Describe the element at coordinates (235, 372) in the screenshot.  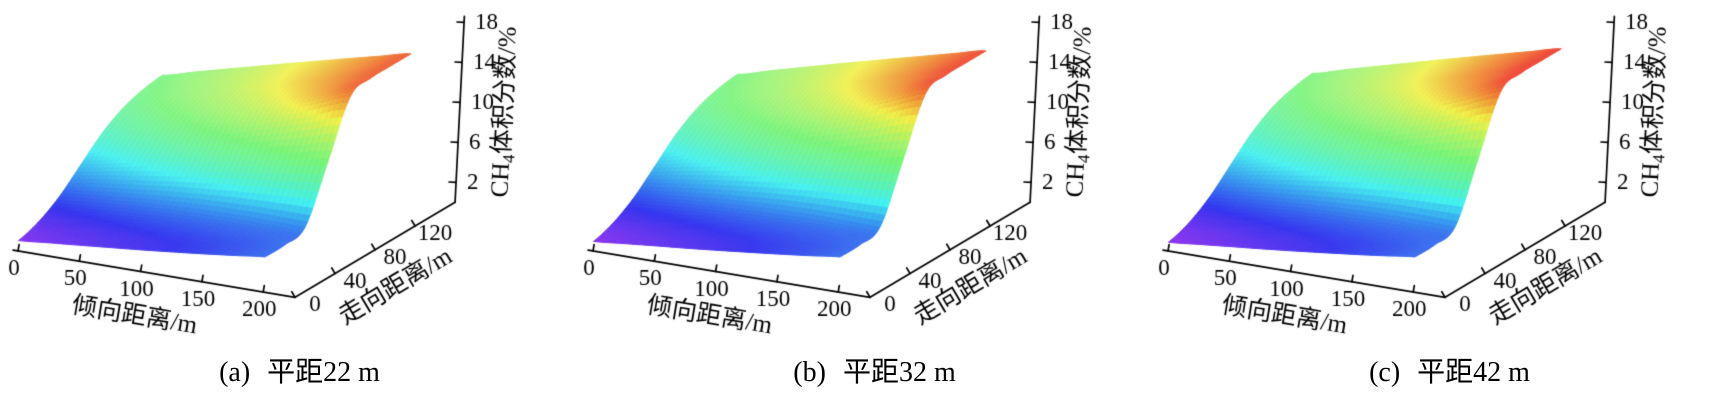
I see `caption-index-a: (a)` at that location.